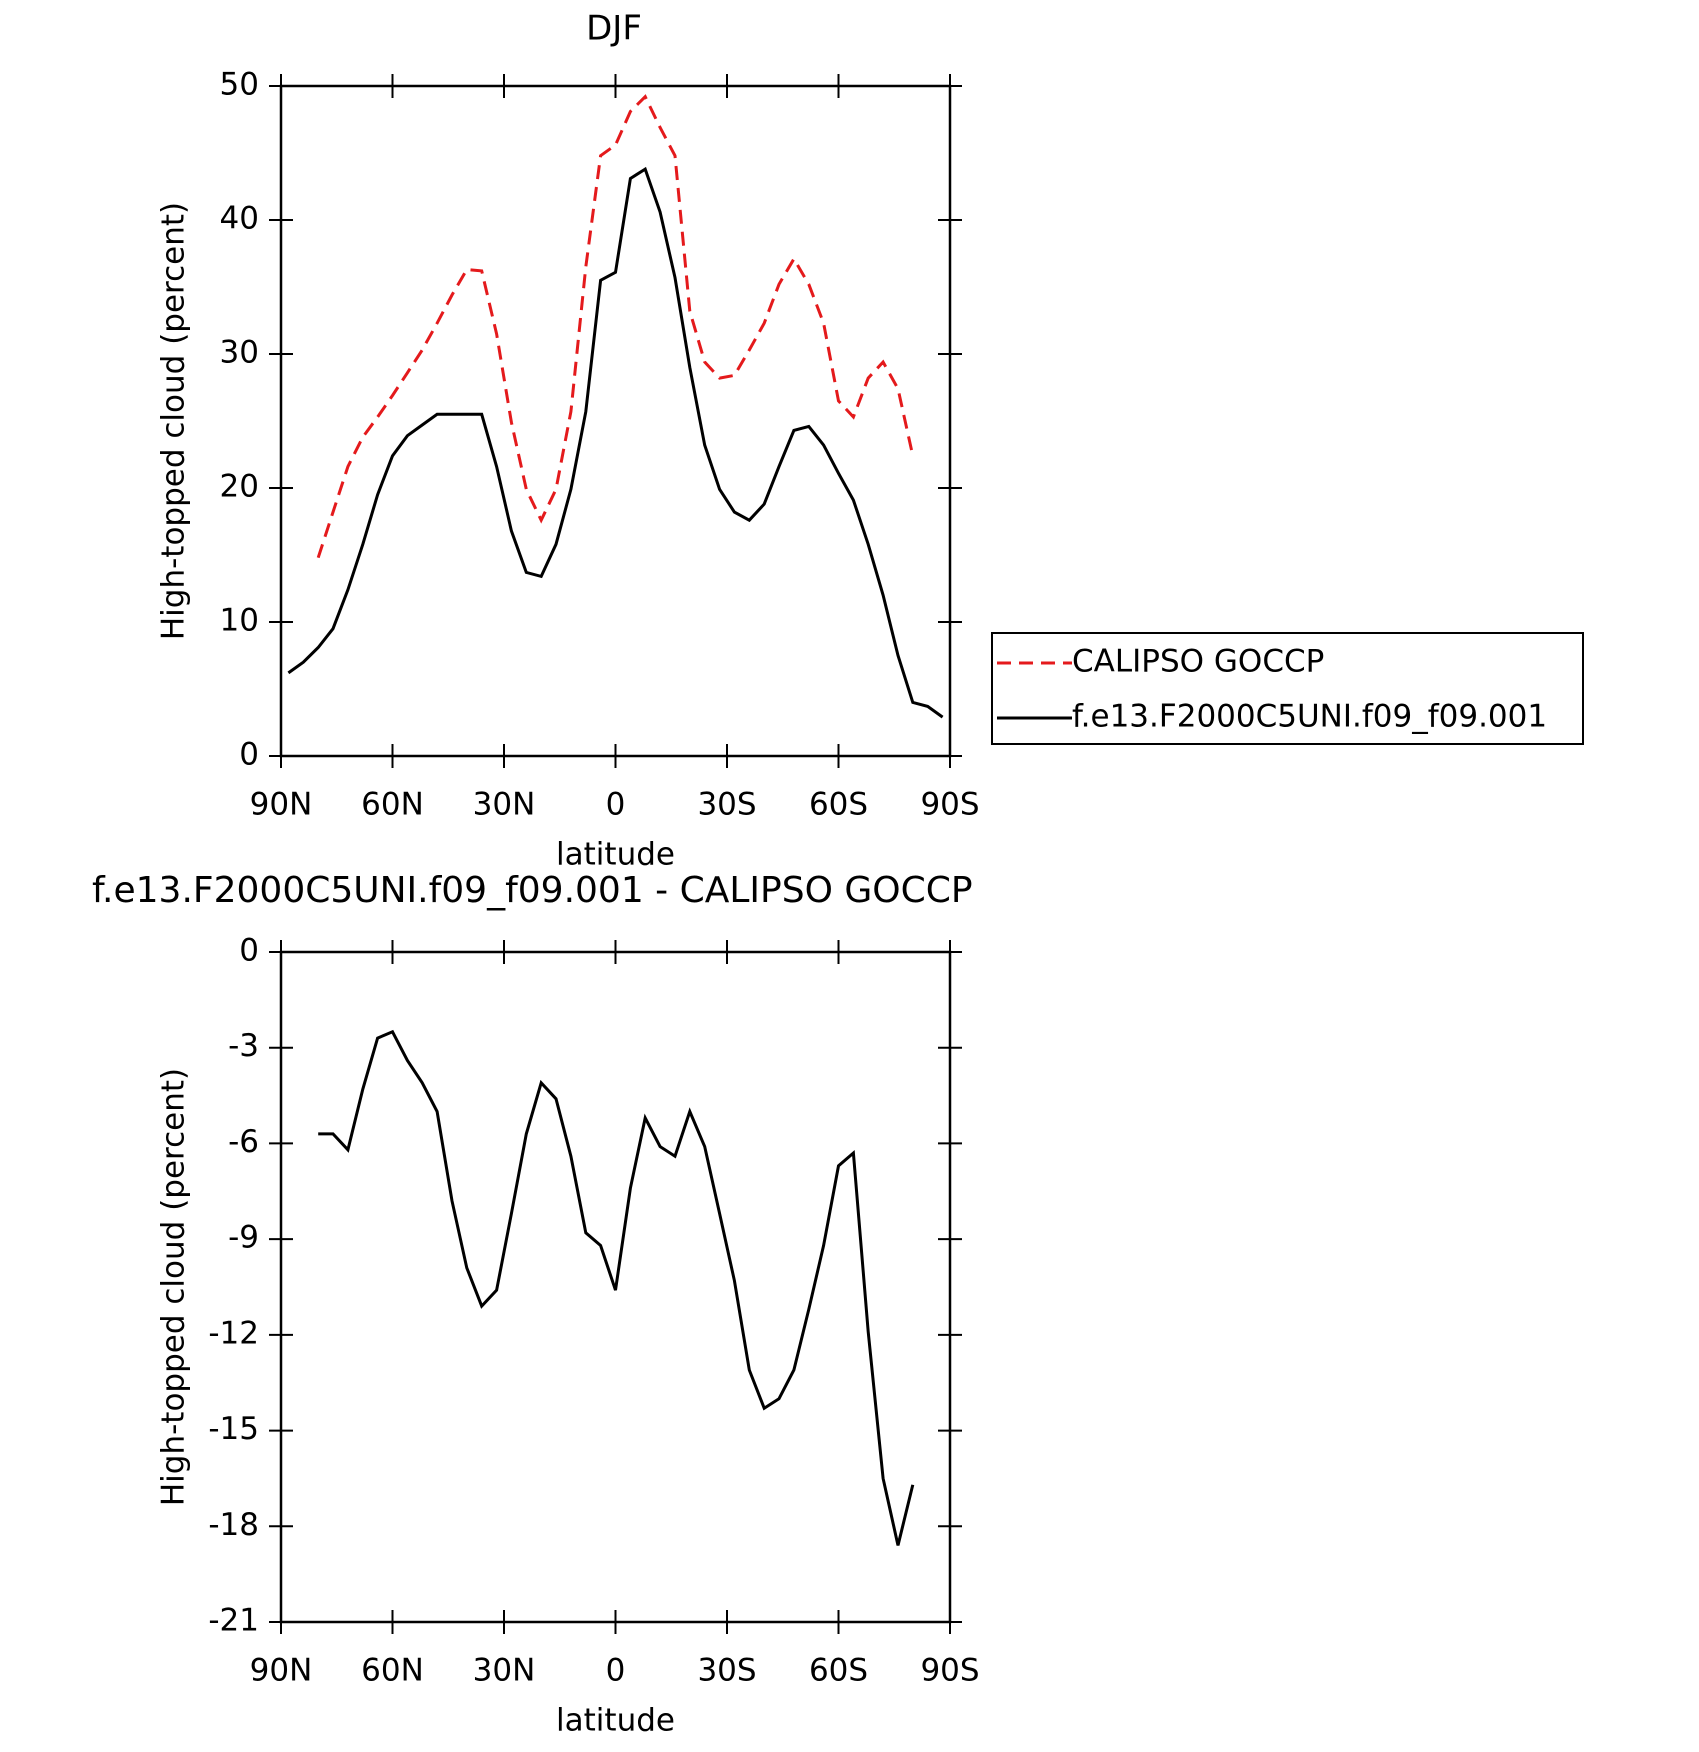 The width and height of the screenshot is (1699, 1752). What do you see at coordinates (233, 1621) in the screenshot?
I see `y-tick-label: -21` at bounding box center [233, 1621].